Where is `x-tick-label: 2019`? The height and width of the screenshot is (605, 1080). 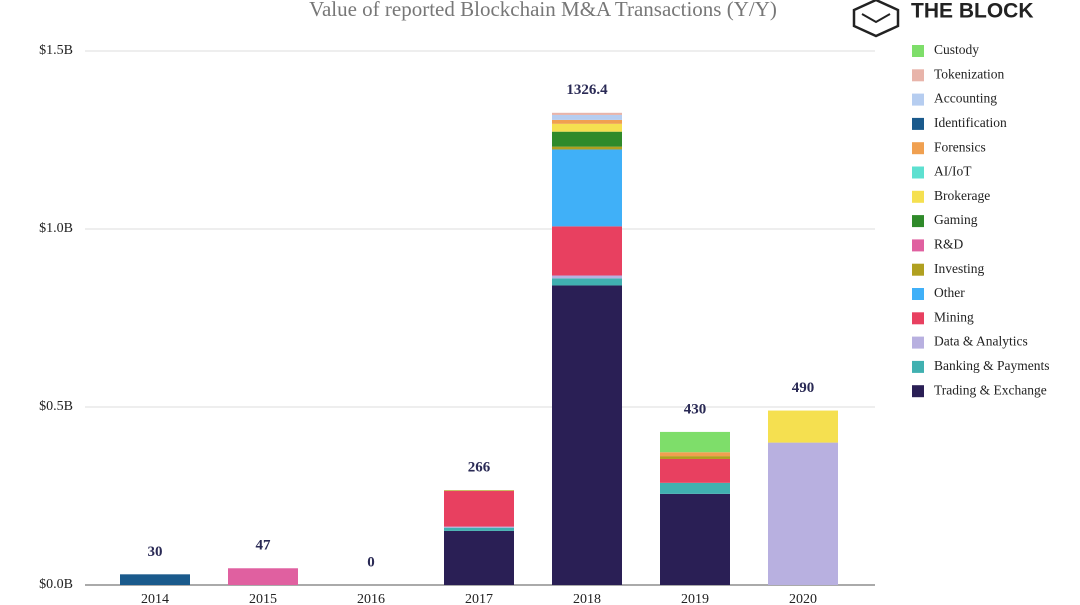
x-tick-label: 2019 is located at coordinates (695, 598).